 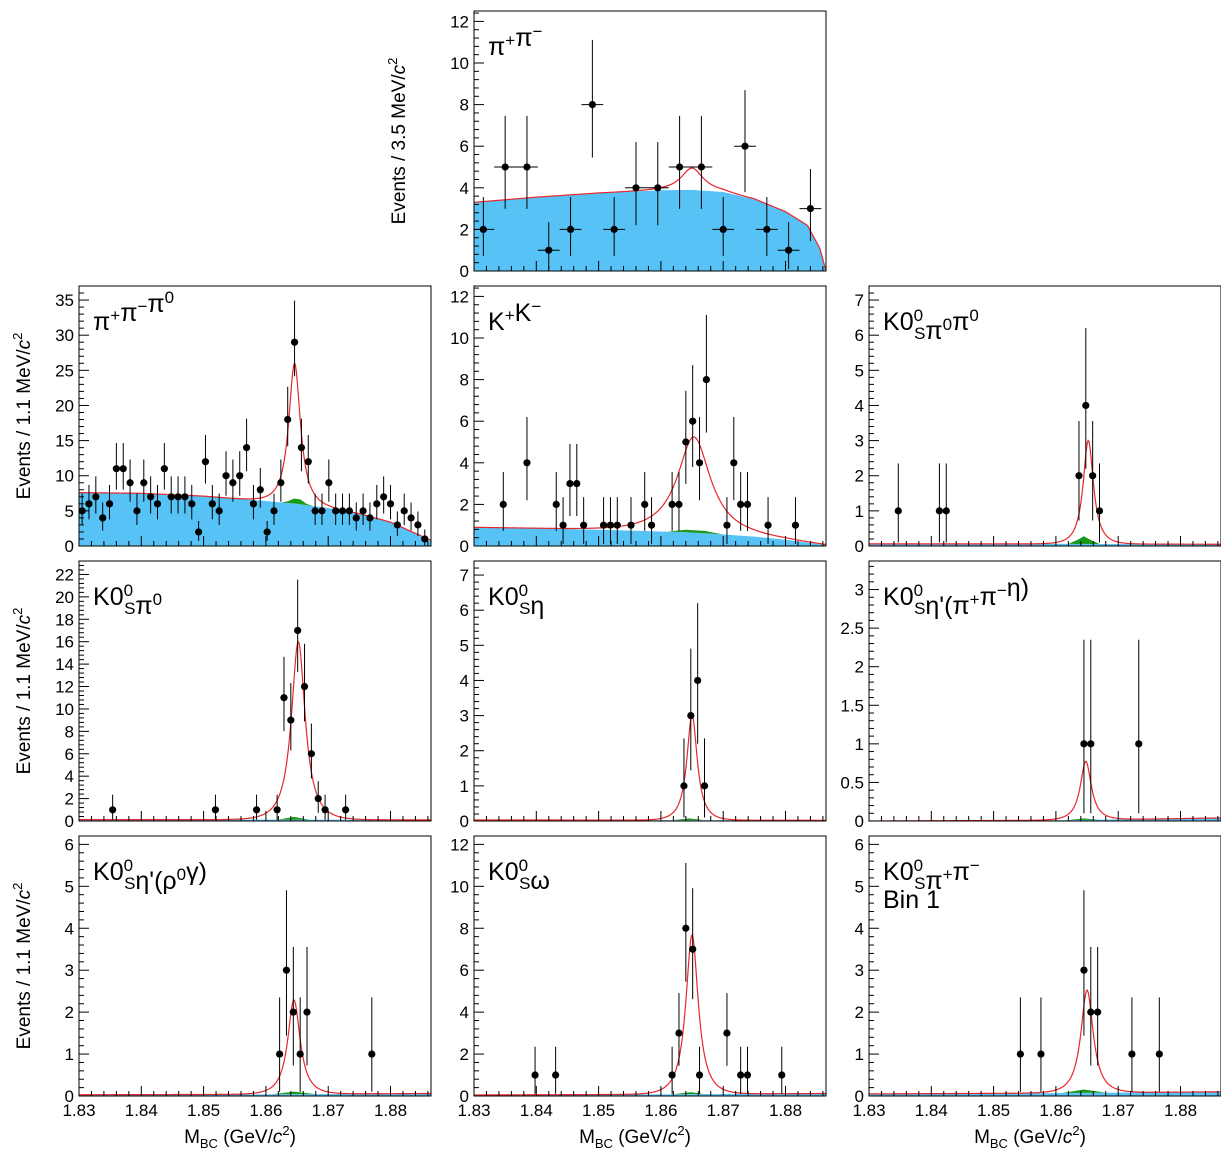 What do you see at coordinates (459, 844) in the screenshot?
I see `y-tick-label: 12` at bounding box center [459, 844].